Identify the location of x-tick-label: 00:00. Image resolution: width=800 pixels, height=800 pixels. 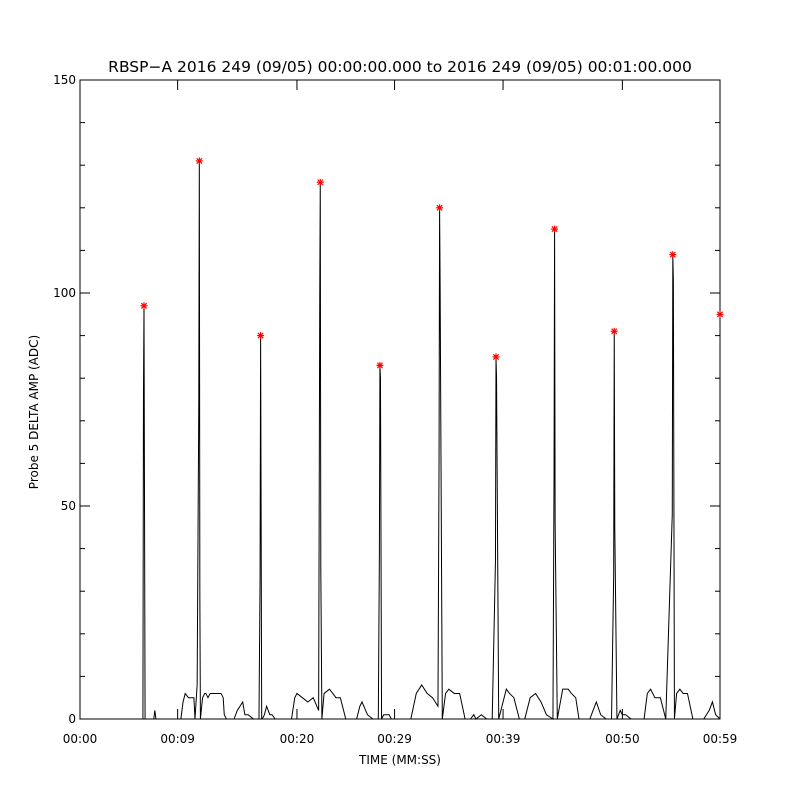
(80, 739).